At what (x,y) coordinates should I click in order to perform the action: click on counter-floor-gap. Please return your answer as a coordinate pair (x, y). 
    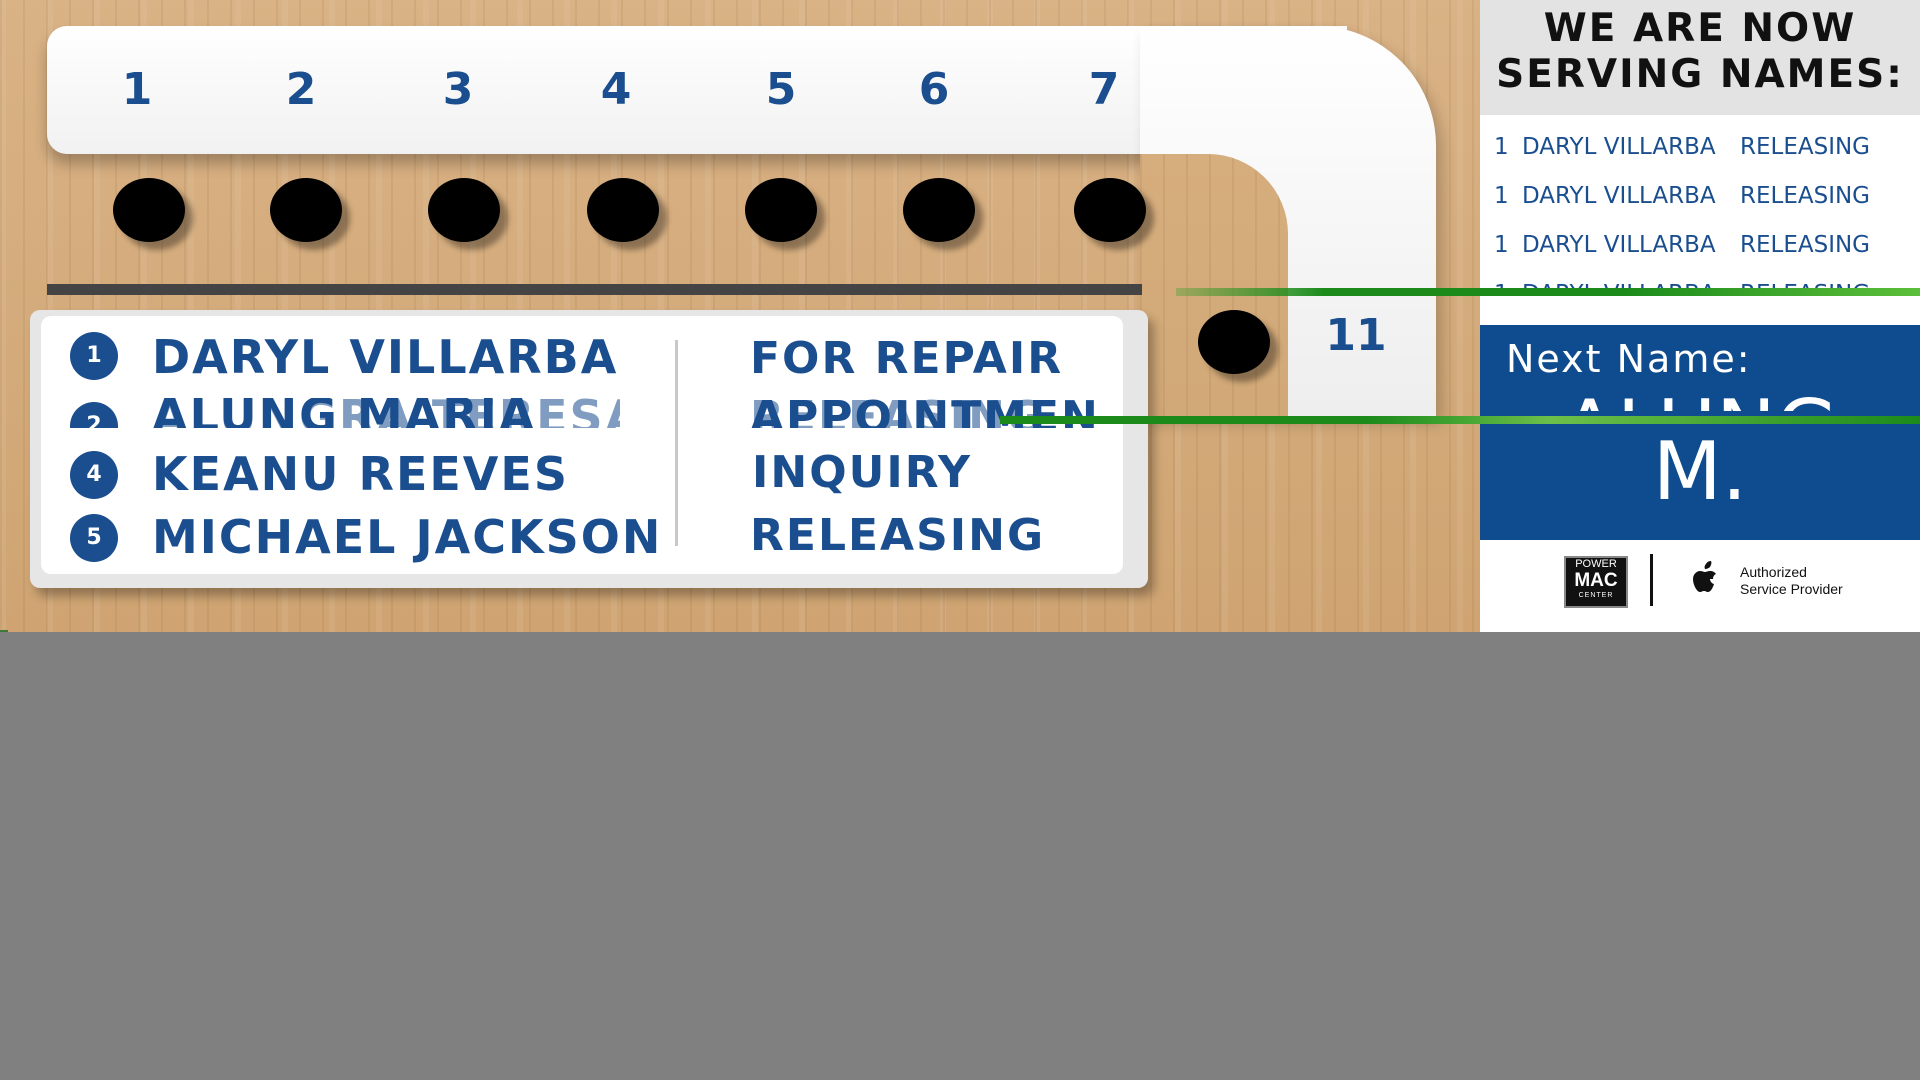
    Looking at the image, I should click on (1214, 285).